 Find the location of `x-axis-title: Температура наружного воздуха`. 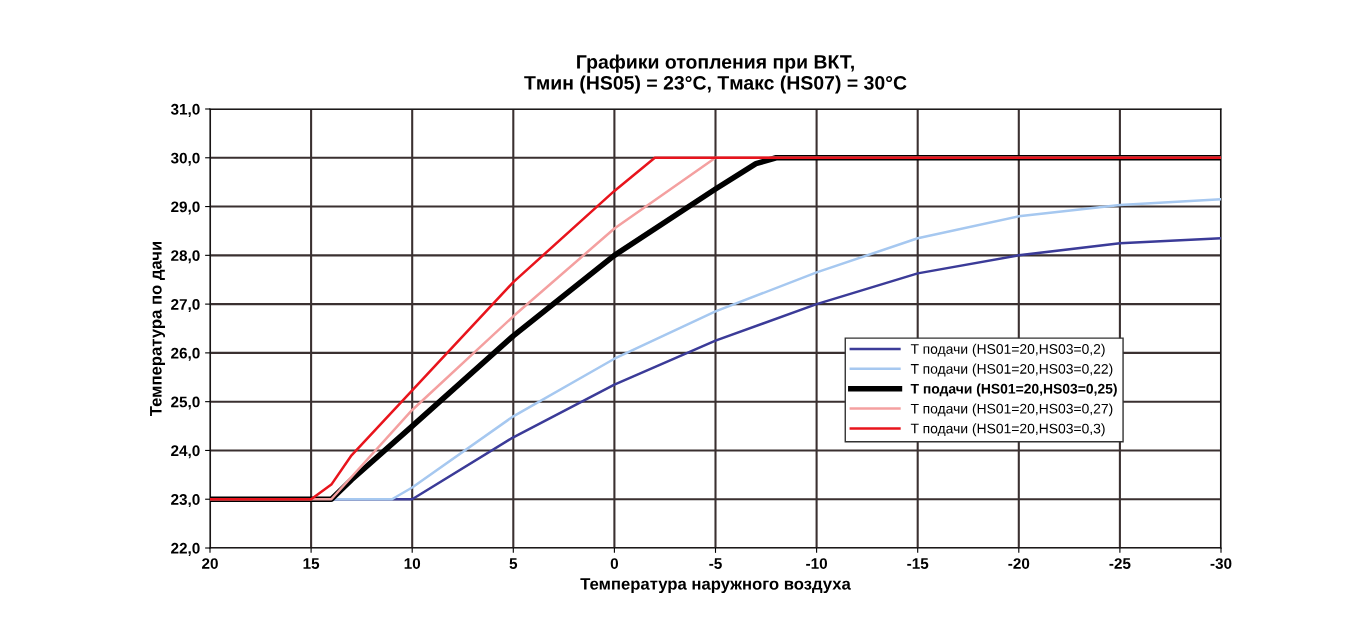

x-axis-title: Температура наружного воздуха is located at coordinates (715, 586).